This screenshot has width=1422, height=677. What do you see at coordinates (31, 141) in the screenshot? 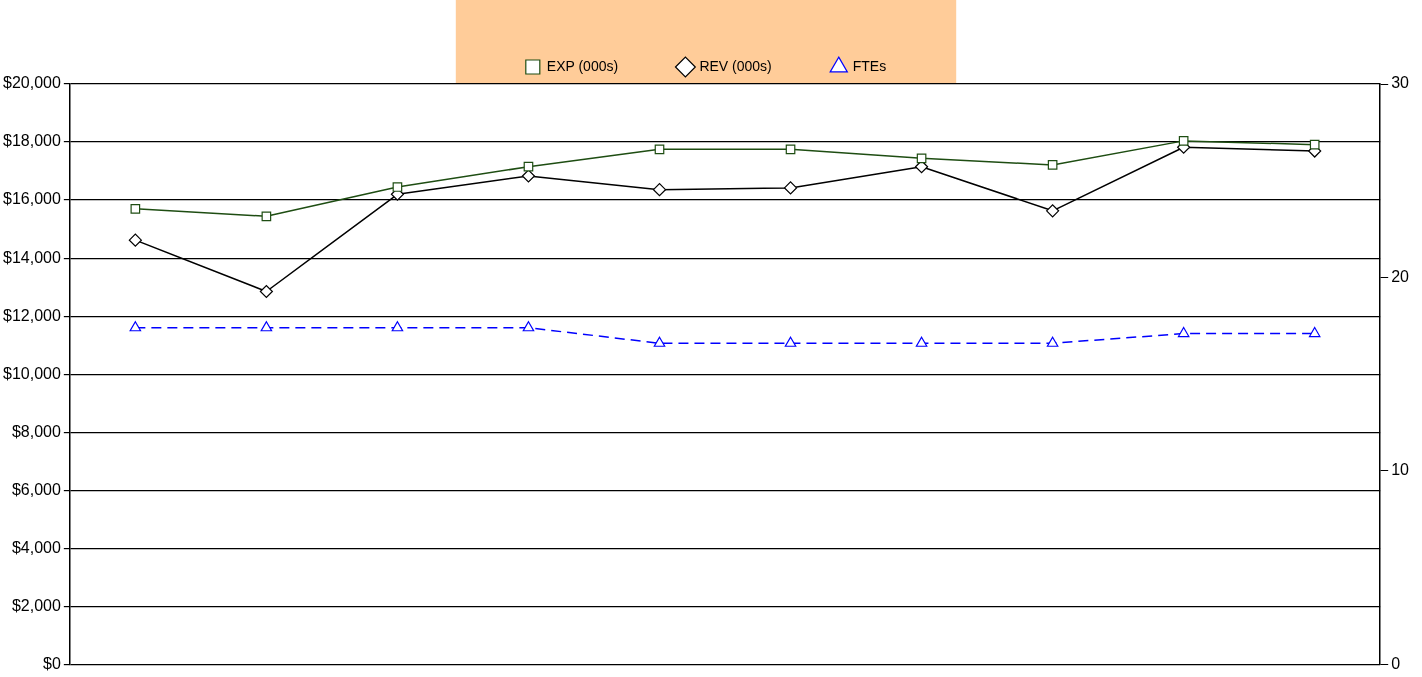
I see `y-tick-label: $18,000` at bounding box center [31, 141].